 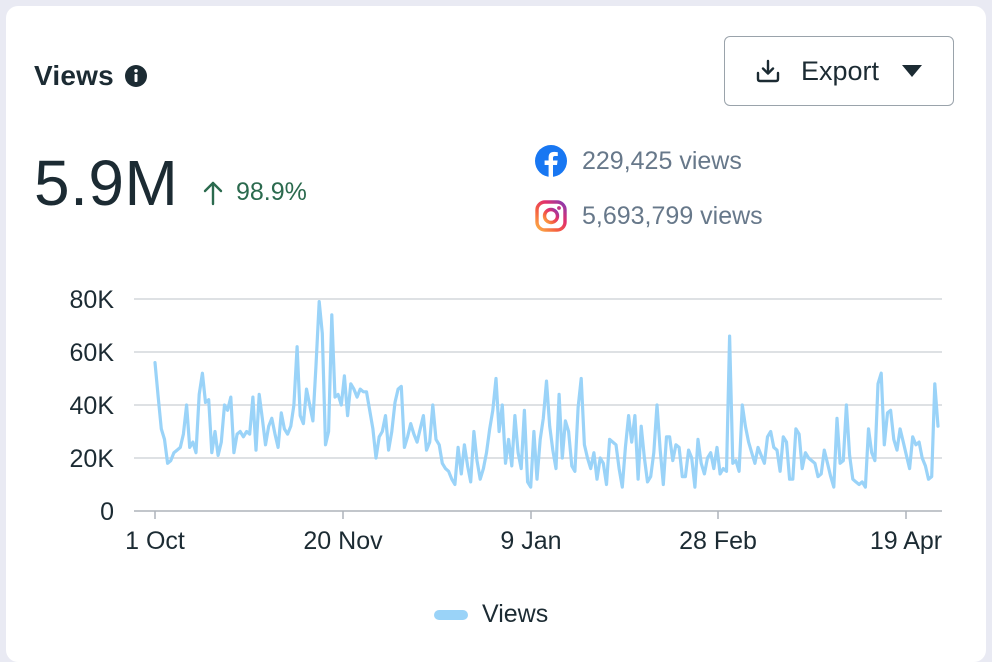 I want to click on instagram-views-text: 5,693,799 views, so click(x=672, y=215).